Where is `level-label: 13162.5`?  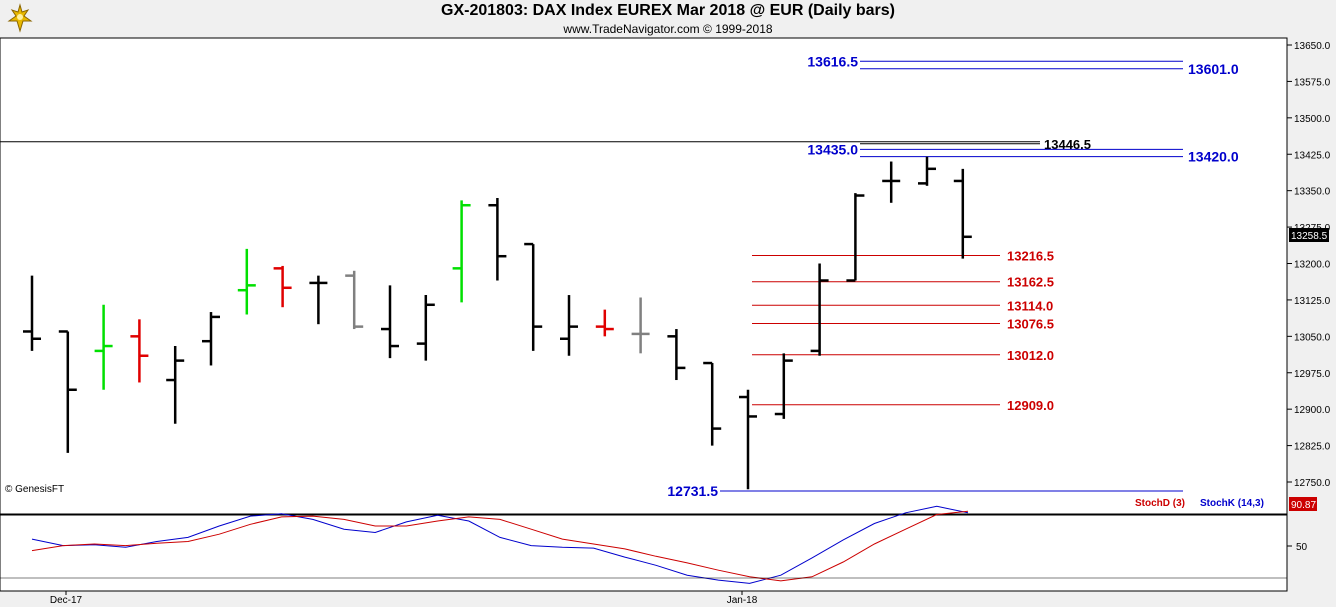 level-label: 13162.5 is located at coordinates (1030, 282).